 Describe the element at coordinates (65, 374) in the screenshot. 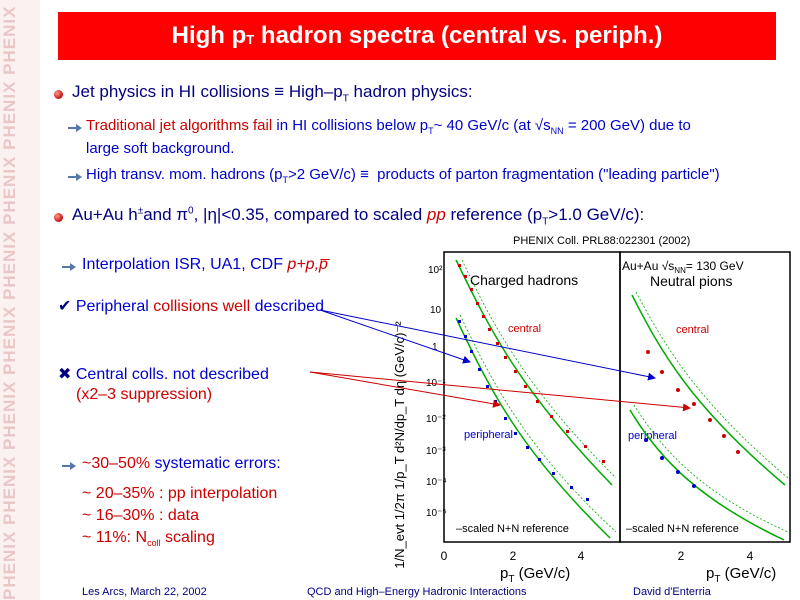

I see `cross-icon: ✖` at that location.